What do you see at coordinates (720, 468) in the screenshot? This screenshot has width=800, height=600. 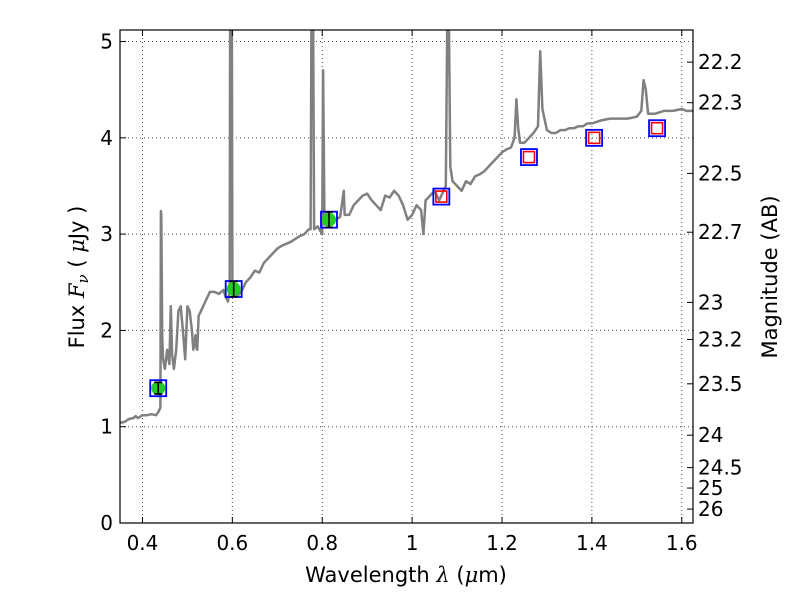 I see `magnitude-tick-label: 24.5` at bounding box center [720, 468].